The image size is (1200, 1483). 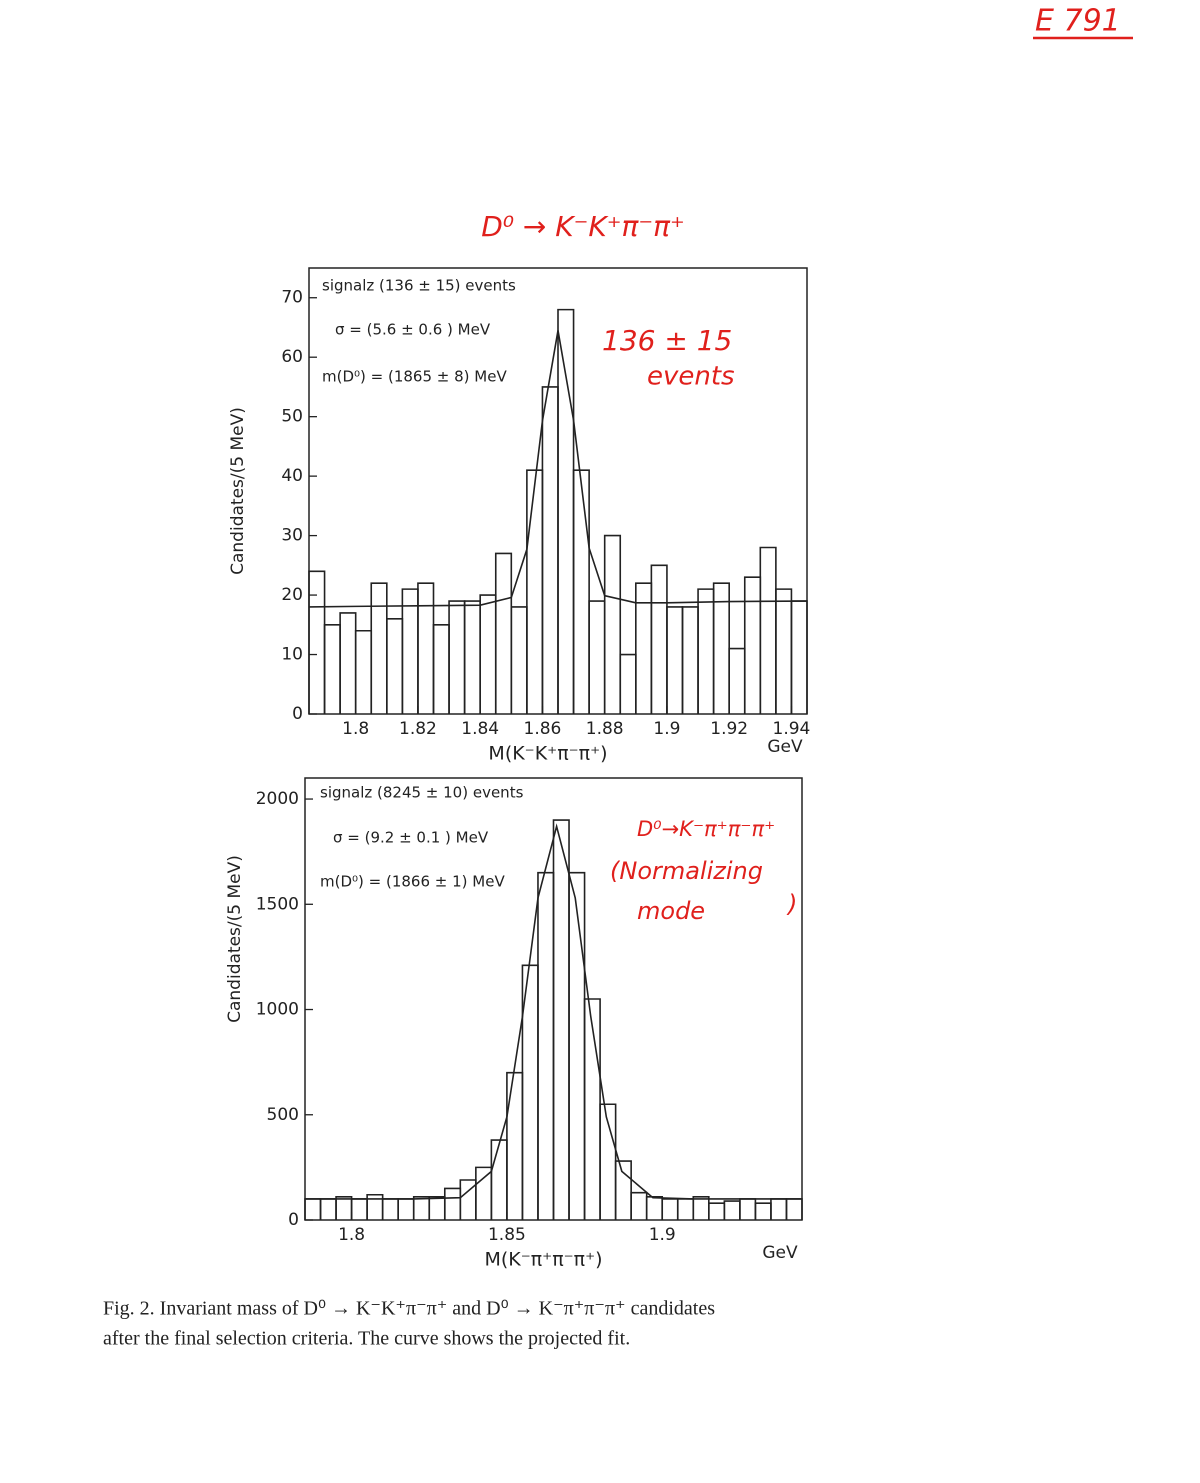 What do you see at coordinates (1078, 21) in the screenshot?
I see `experiment-label: E 791` at bounding box center [1078, 21].